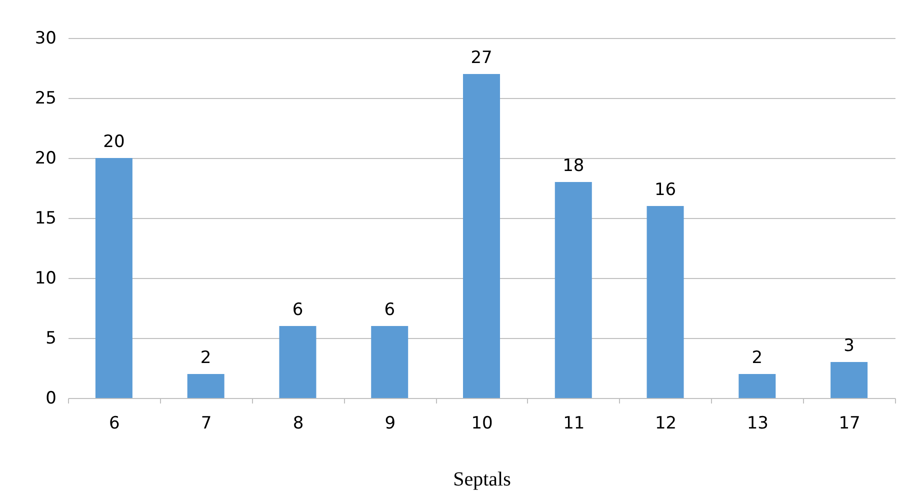  What do you see at coordinates (481, 58) in the screenshot?
I see `data-label: 27` at bounding box center [481, 58].